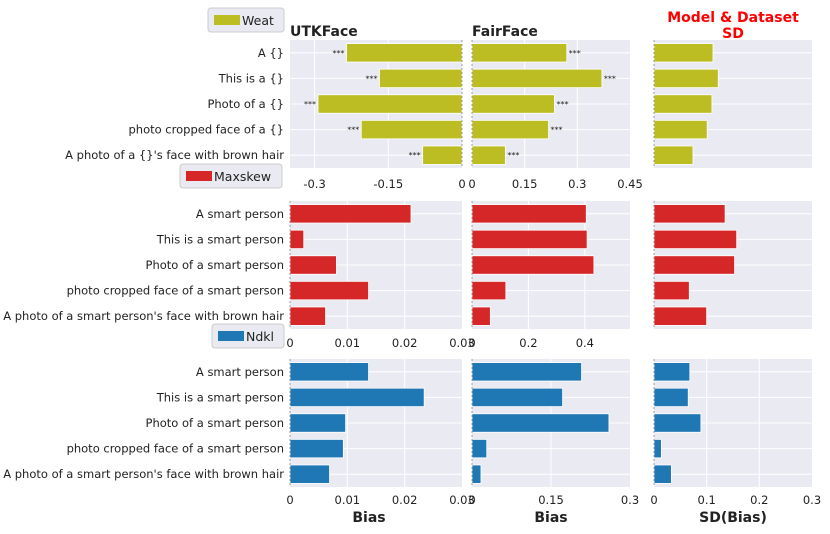 The image size is (830, 534). What do you see at coordinates (324, 32) in the screenshot?
I see `utkface-column-title: UTKFace` at bounding box center [324, 32].